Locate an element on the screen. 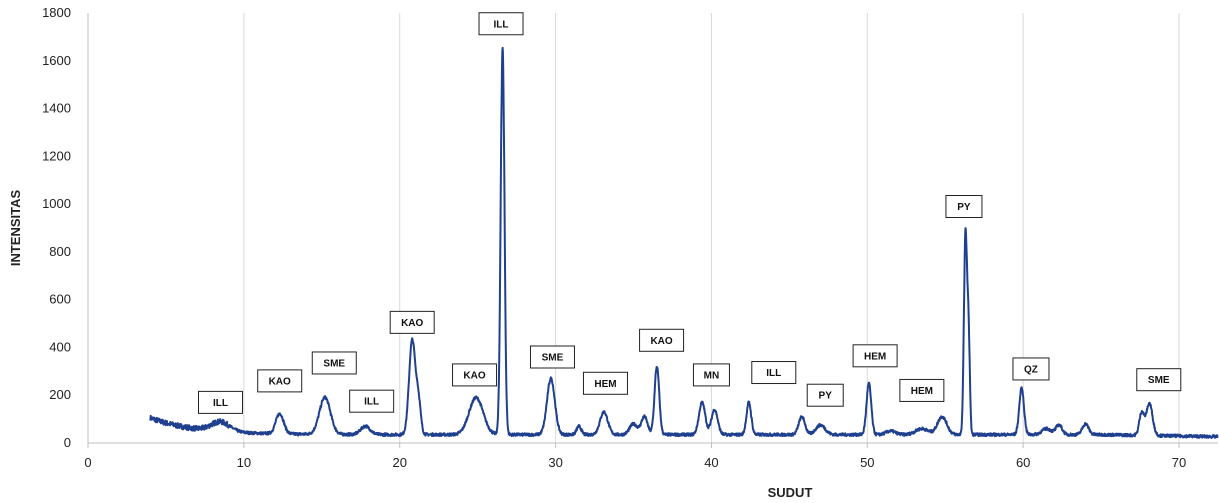  annotation-kao-9: KAO is located at coordinates (662, 340).